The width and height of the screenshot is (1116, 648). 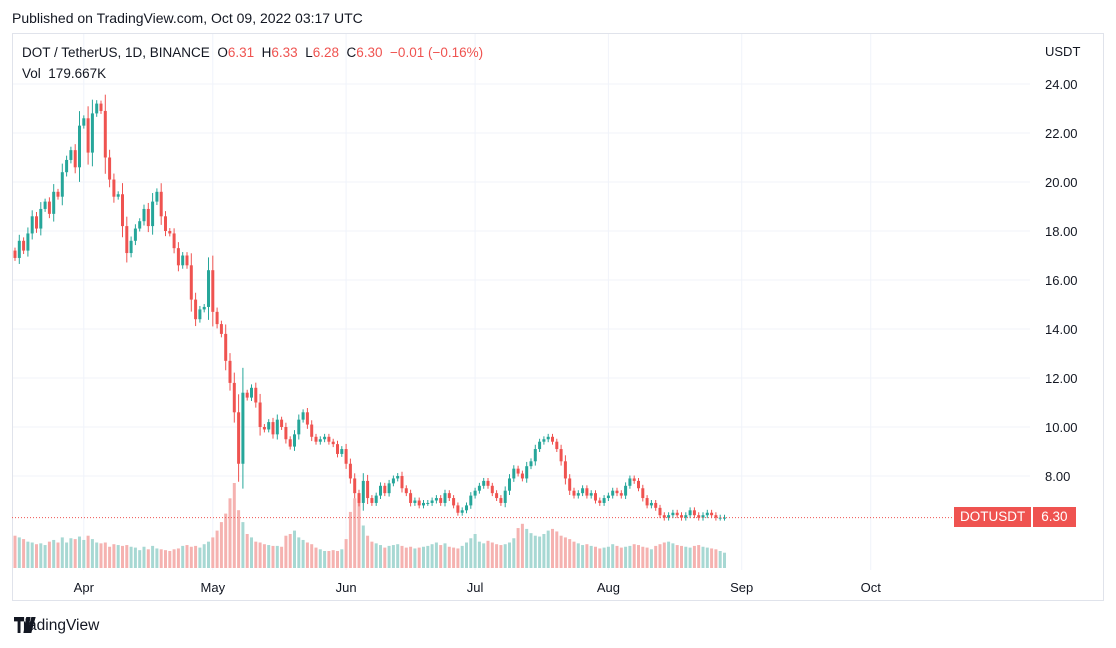 I want to click on footer-brand: TradingView, so click(x=57, y=625).